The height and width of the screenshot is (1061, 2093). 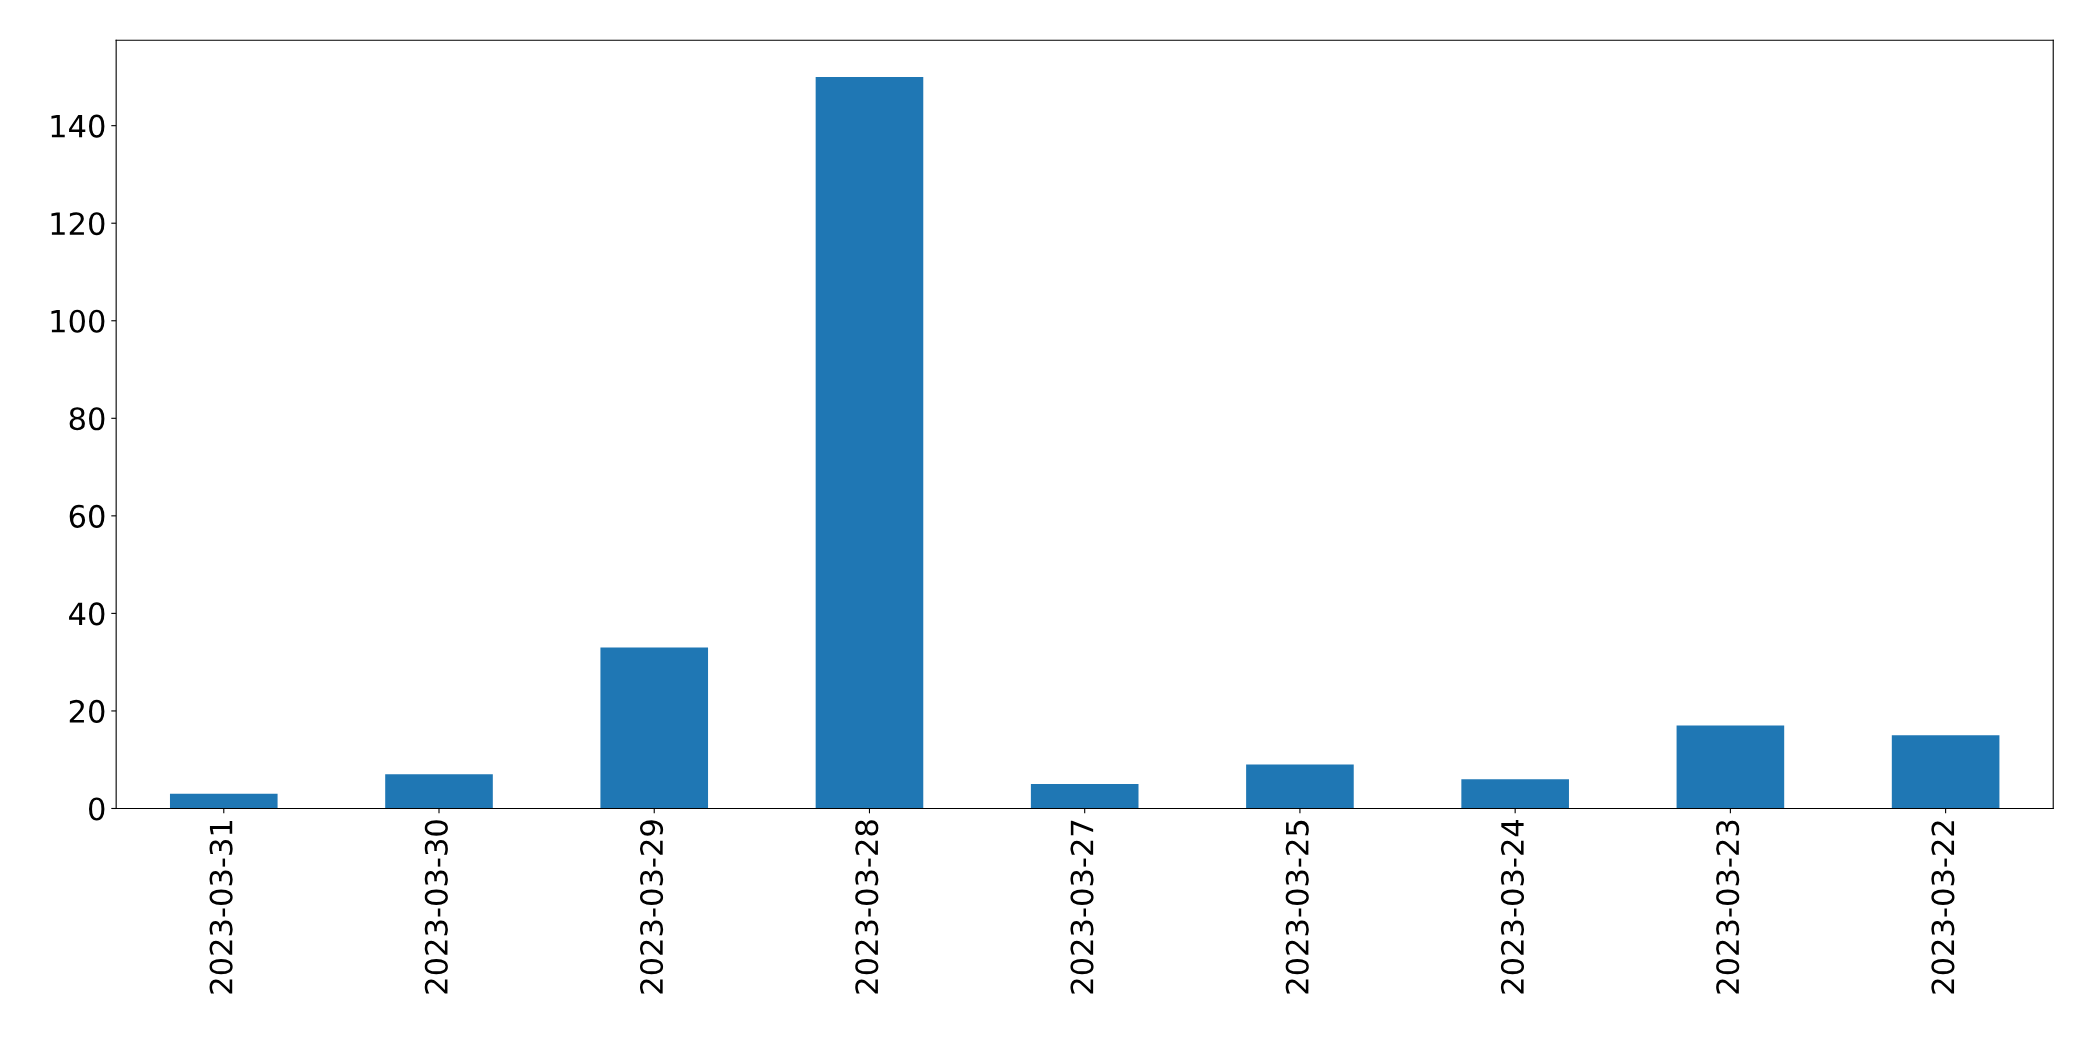 I want to click on x-tick-label: 2023-03-28, so click(x=867, y=907).